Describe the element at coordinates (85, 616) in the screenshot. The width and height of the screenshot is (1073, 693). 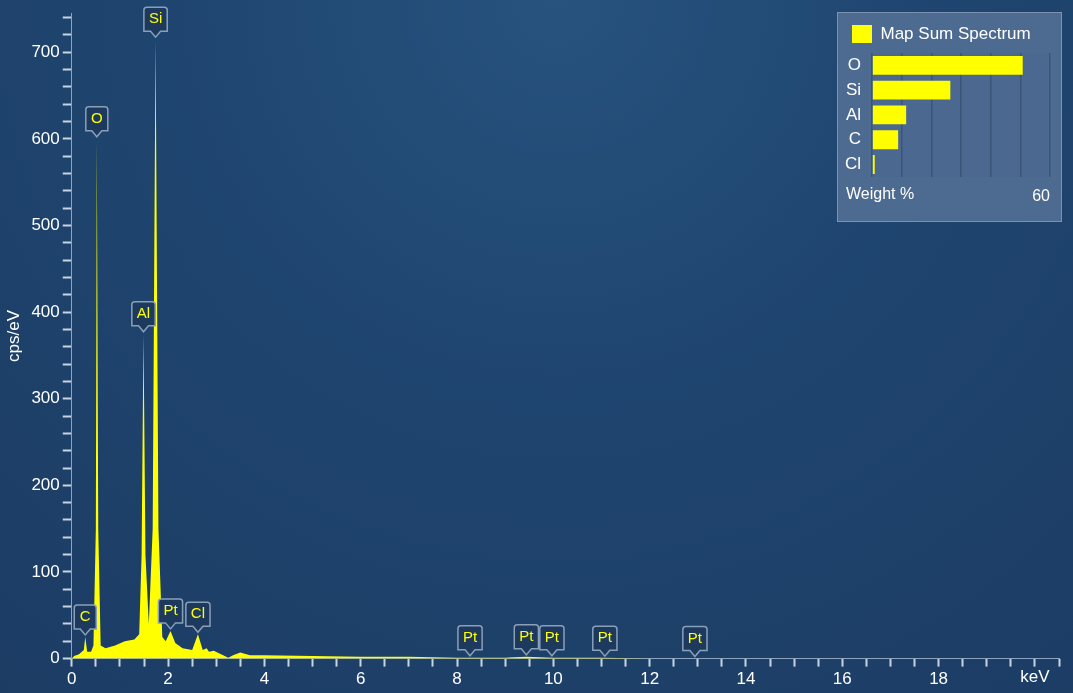
I see `annotation: C` at that location.